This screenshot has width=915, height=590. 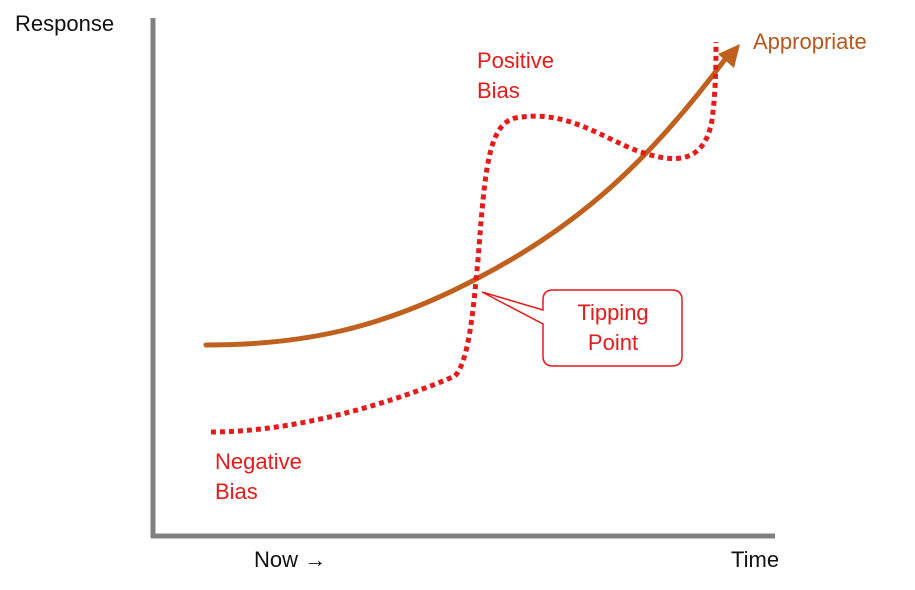 What do you see at coordinates (315, 559) in the screenshot?
I see `right-arrow-icon: →` at bounding box center [315, 559].